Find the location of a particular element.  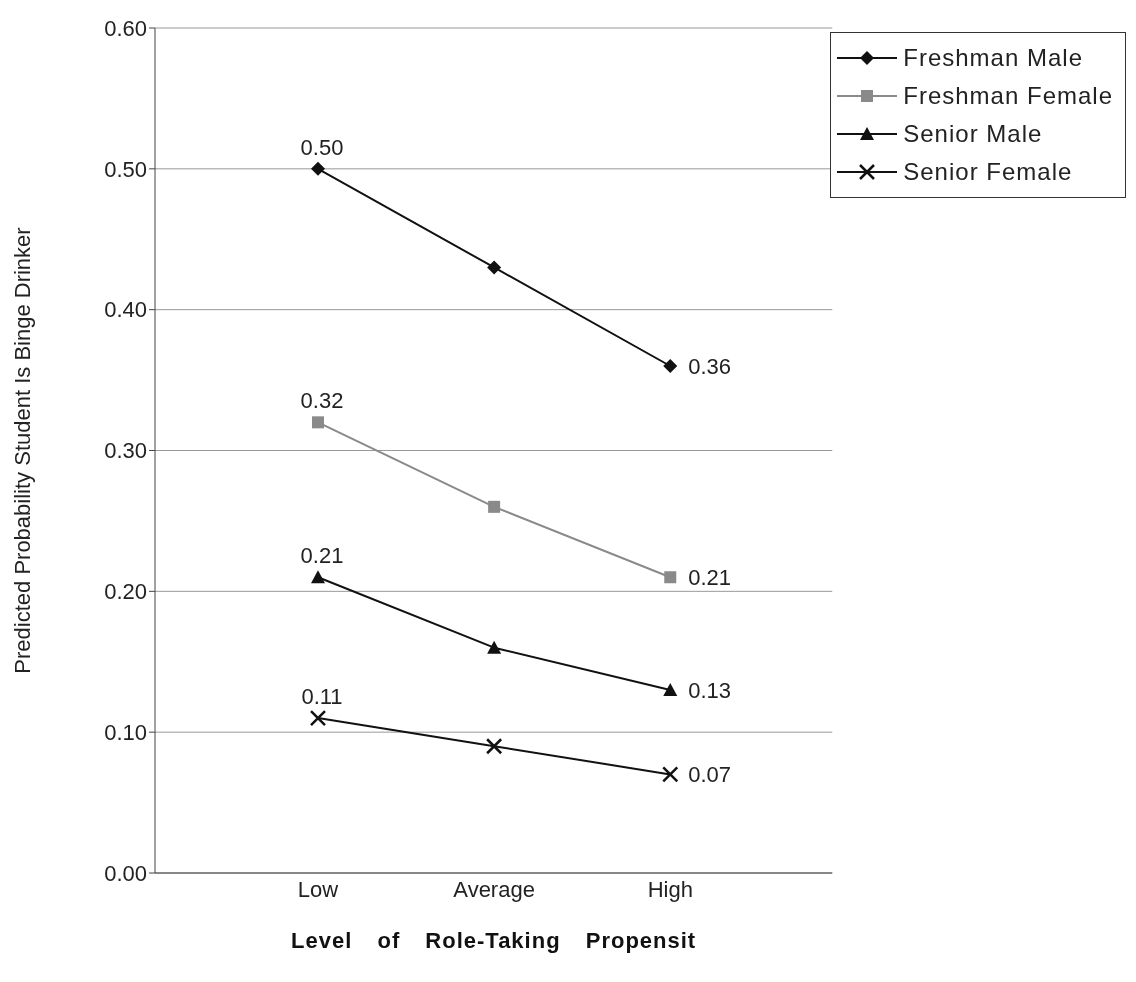

x-axis-title: Level of Role-Taking Propensit is located at coordinates (494, 940).